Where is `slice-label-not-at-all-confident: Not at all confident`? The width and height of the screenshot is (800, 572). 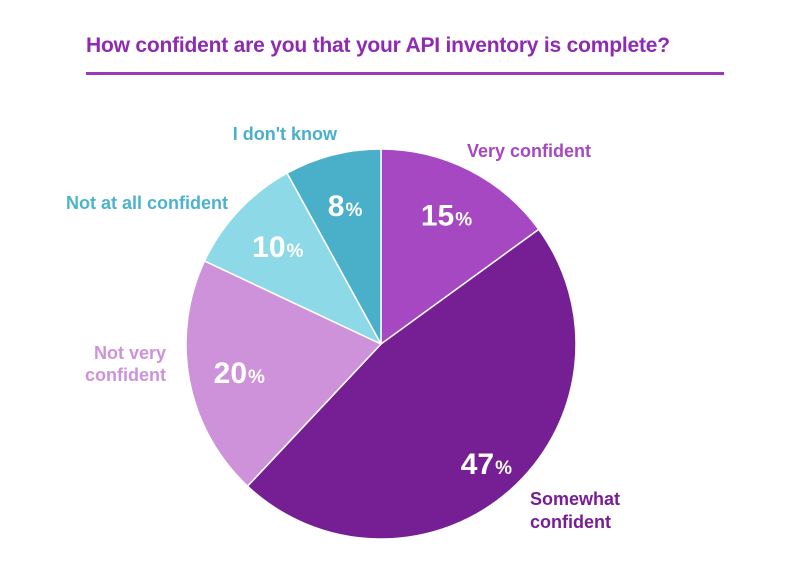 slice-label-not-at-all-confident: Not at all confident is located at coordinates (147, 203).